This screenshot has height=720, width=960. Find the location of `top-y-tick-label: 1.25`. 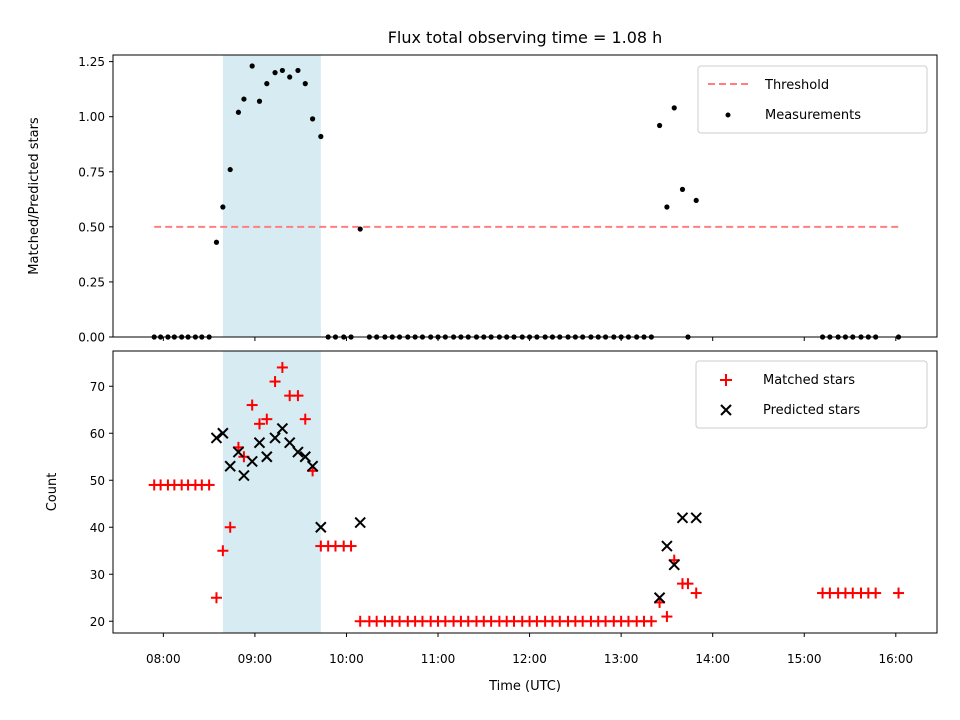

top-y-tick-label: 1.25 is located at coordinates (91, 62).